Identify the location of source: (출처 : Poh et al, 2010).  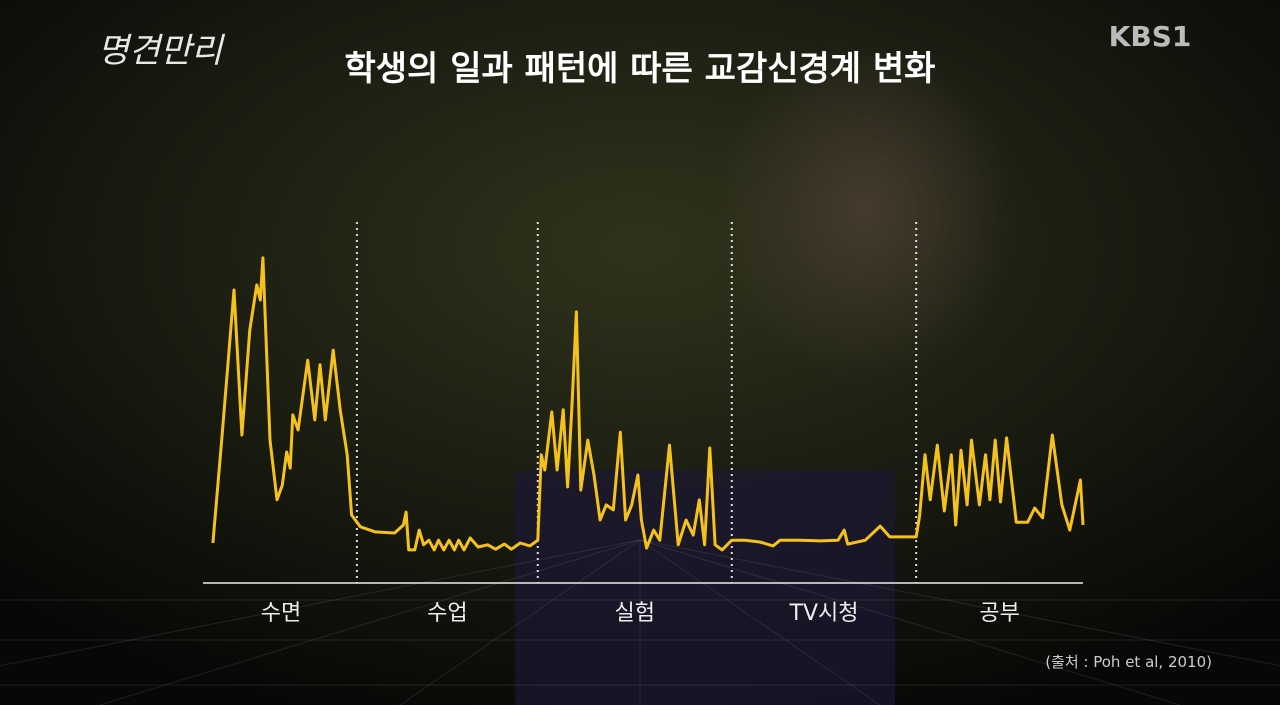
(1128, 662).